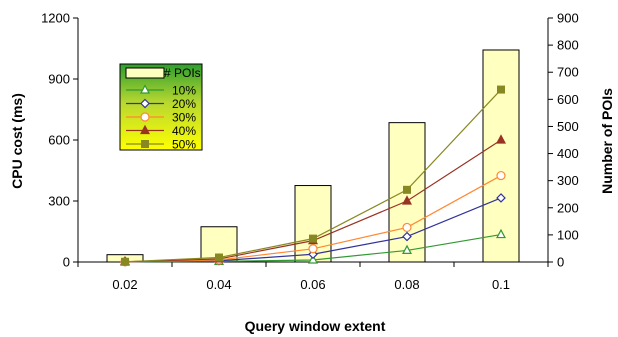 The height and width of the screenshot is (337, 618). Describe the element at coordinates (568, 234) in the screenshot. I see `y-right-tick-label: 100` at that location.